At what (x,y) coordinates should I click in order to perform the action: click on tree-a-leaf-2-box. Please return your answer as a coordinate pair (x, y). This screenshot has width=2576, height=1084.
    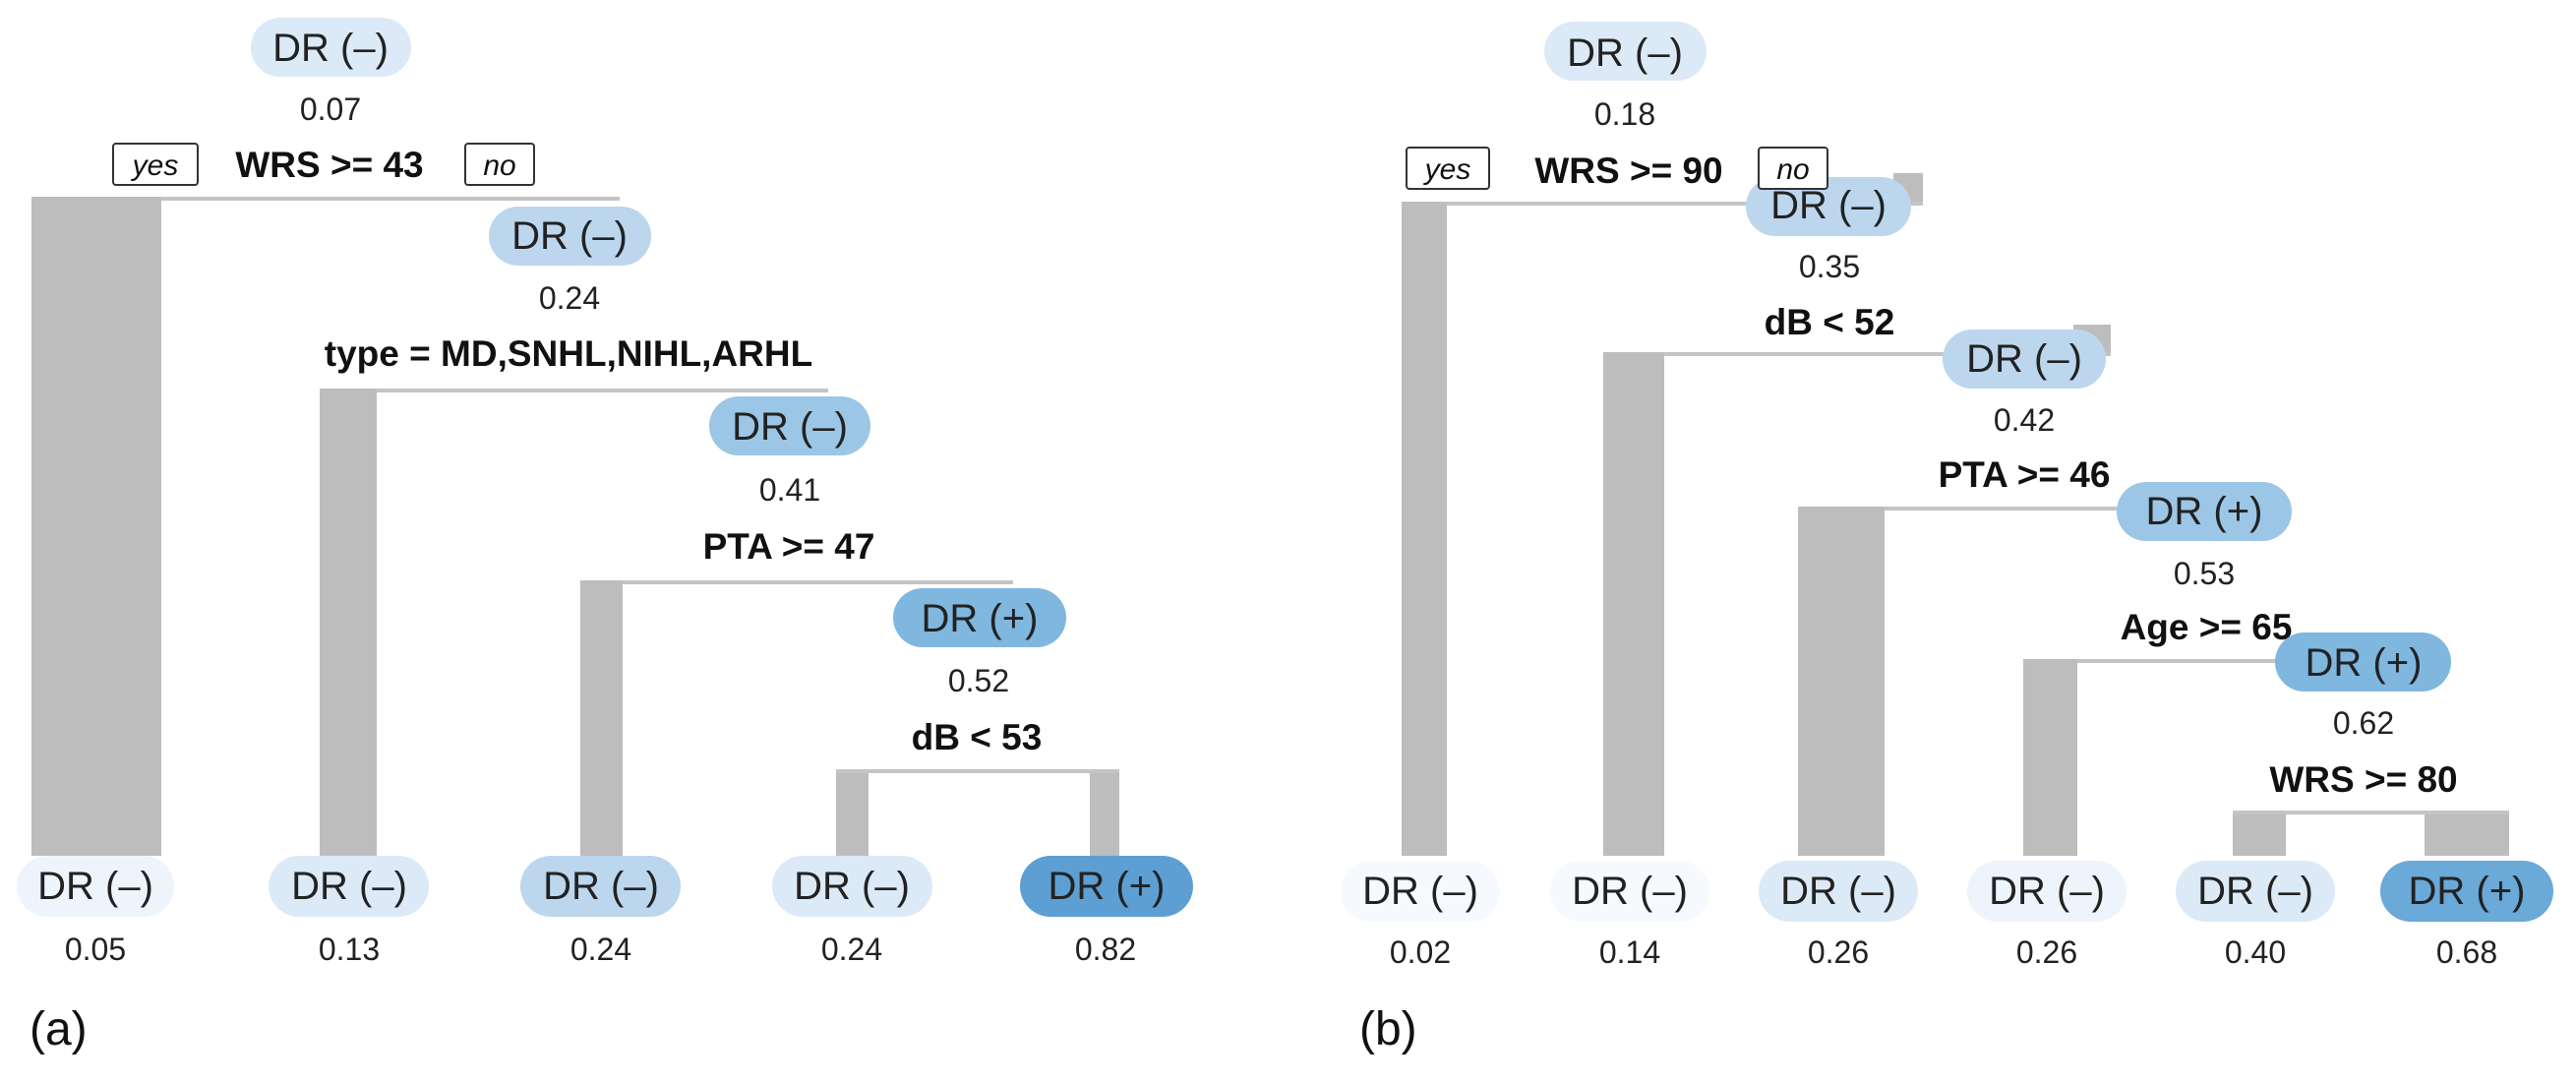
    Looking at the image, I should click on (349, 887).